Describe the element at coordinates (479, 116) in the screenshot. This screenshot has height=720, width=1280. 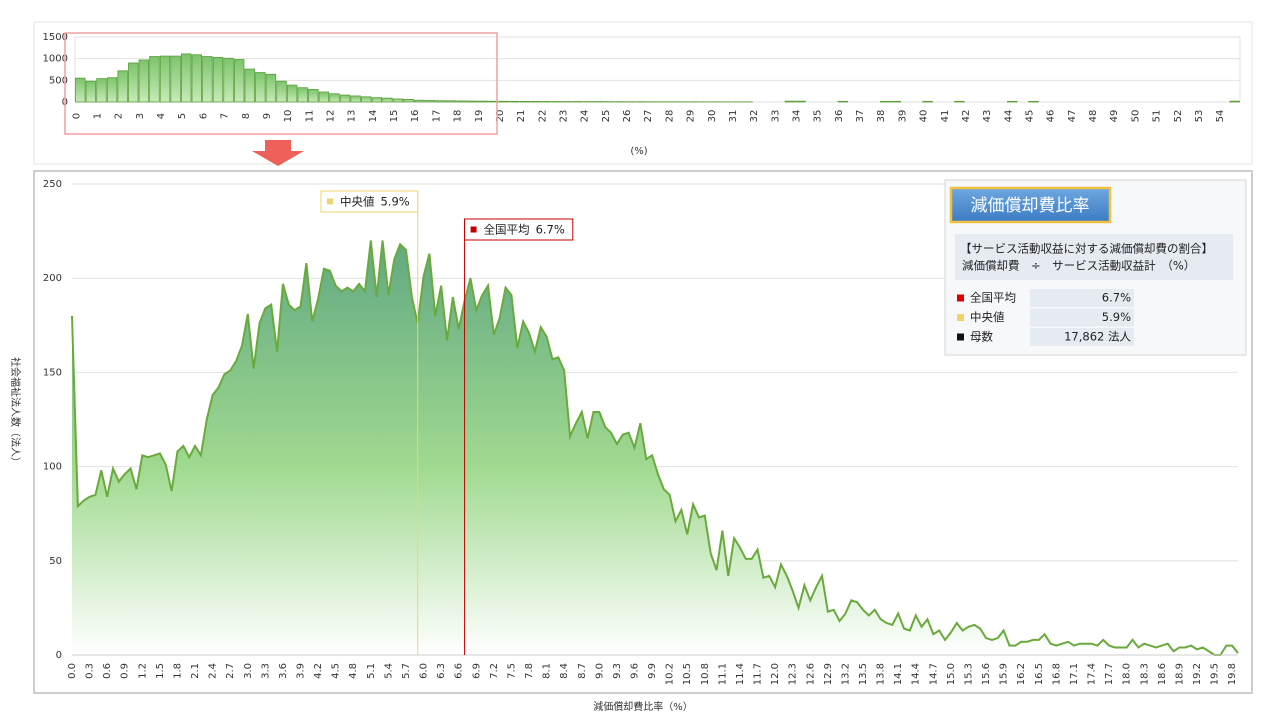
I see `x-tick-label: 19` at that location.